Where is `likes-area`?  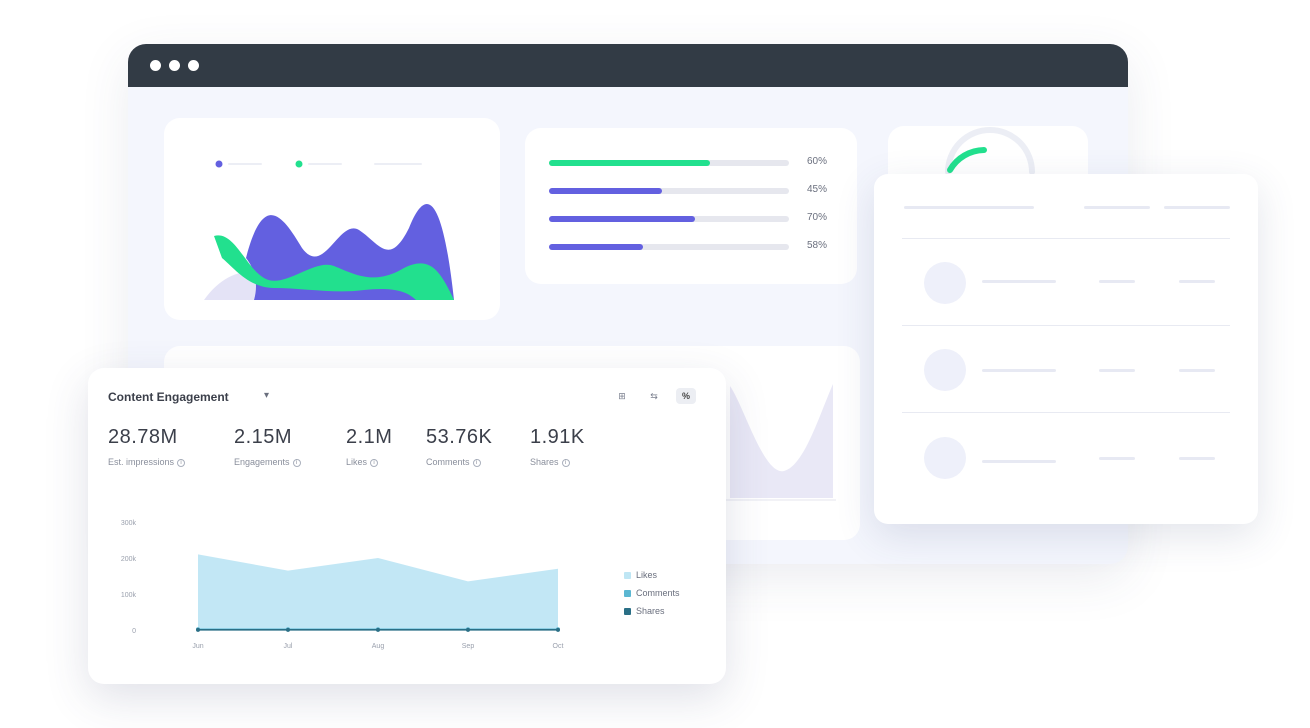 likes-area is located at coordinates (378, 592).